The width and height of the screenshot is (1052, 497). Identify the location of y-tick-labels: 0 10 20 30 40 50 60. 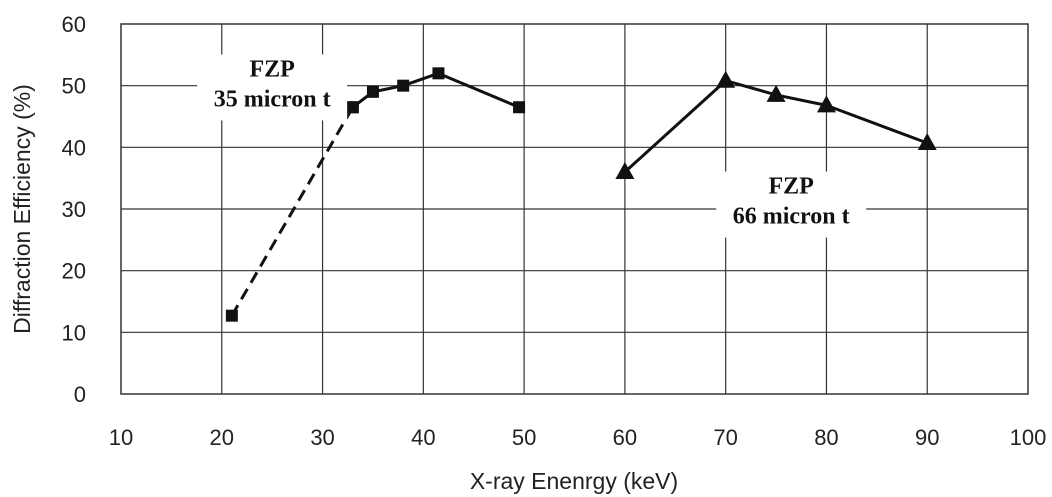
(74, 209).